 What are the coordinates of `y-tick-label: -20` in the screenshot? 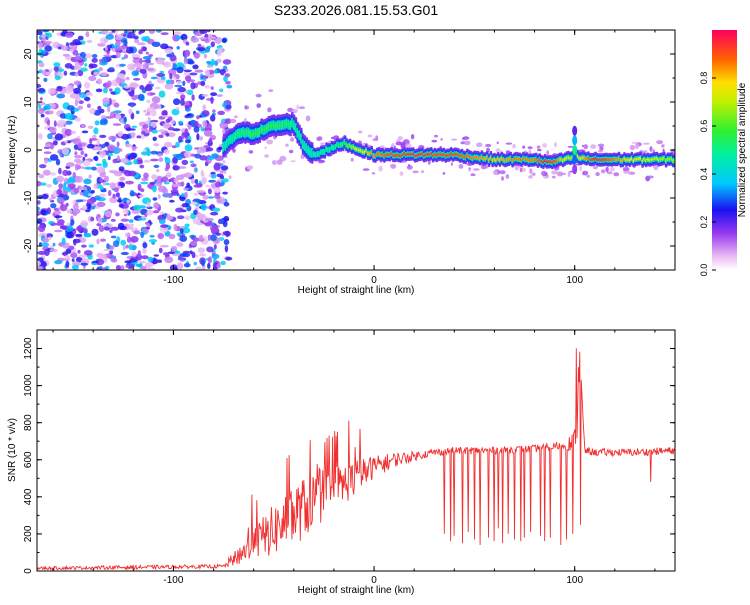 It's located at (28, 245).